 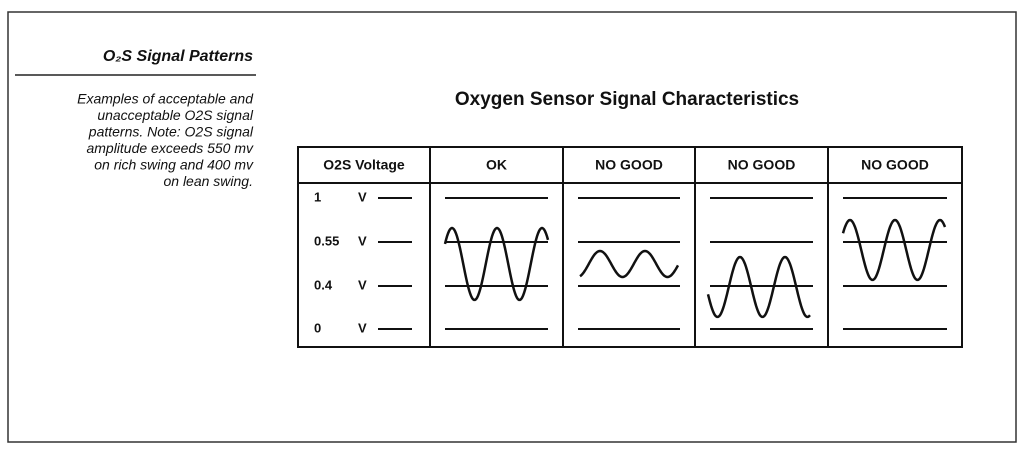 What do you see at coordinates (364, 165) in the screenshot?
I see `column-header: O2S Voltage` at bounding box center [364, 165].